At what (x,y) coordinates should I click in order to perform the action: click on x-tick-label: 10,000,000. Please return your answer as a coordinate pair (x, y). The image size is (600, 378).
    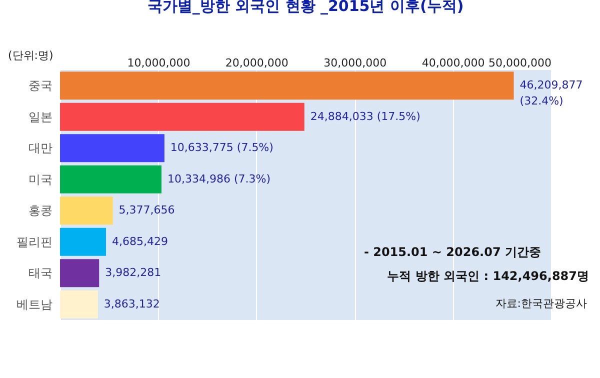
    Looking at the image, I should click on (158, 63).